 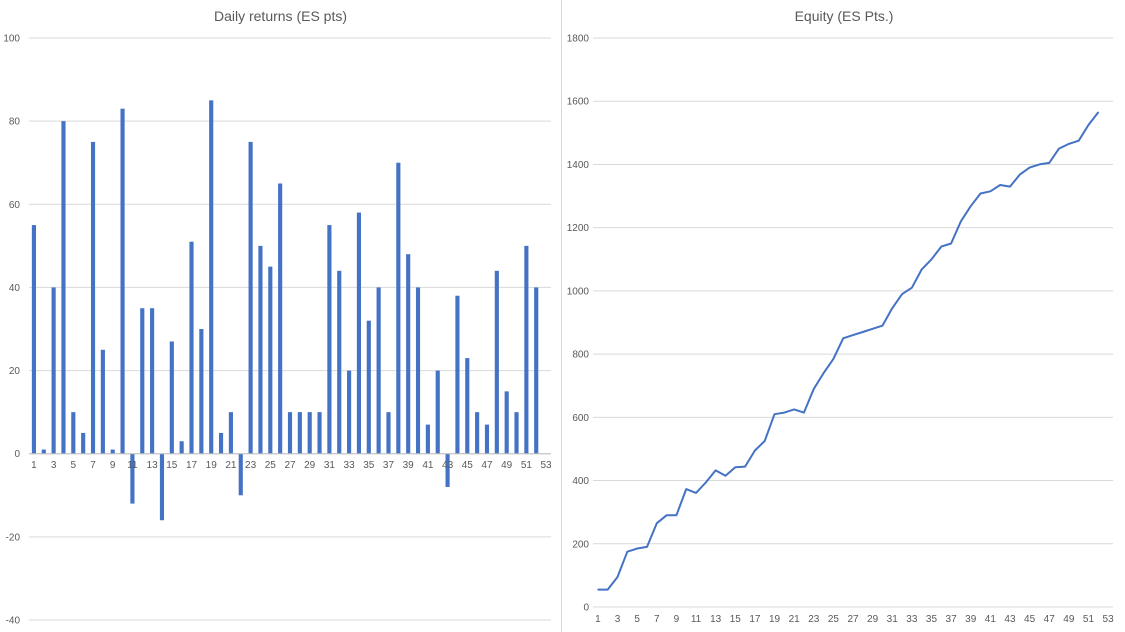 I want to click on x-tick-label: 29, so click(x=310, y=465).